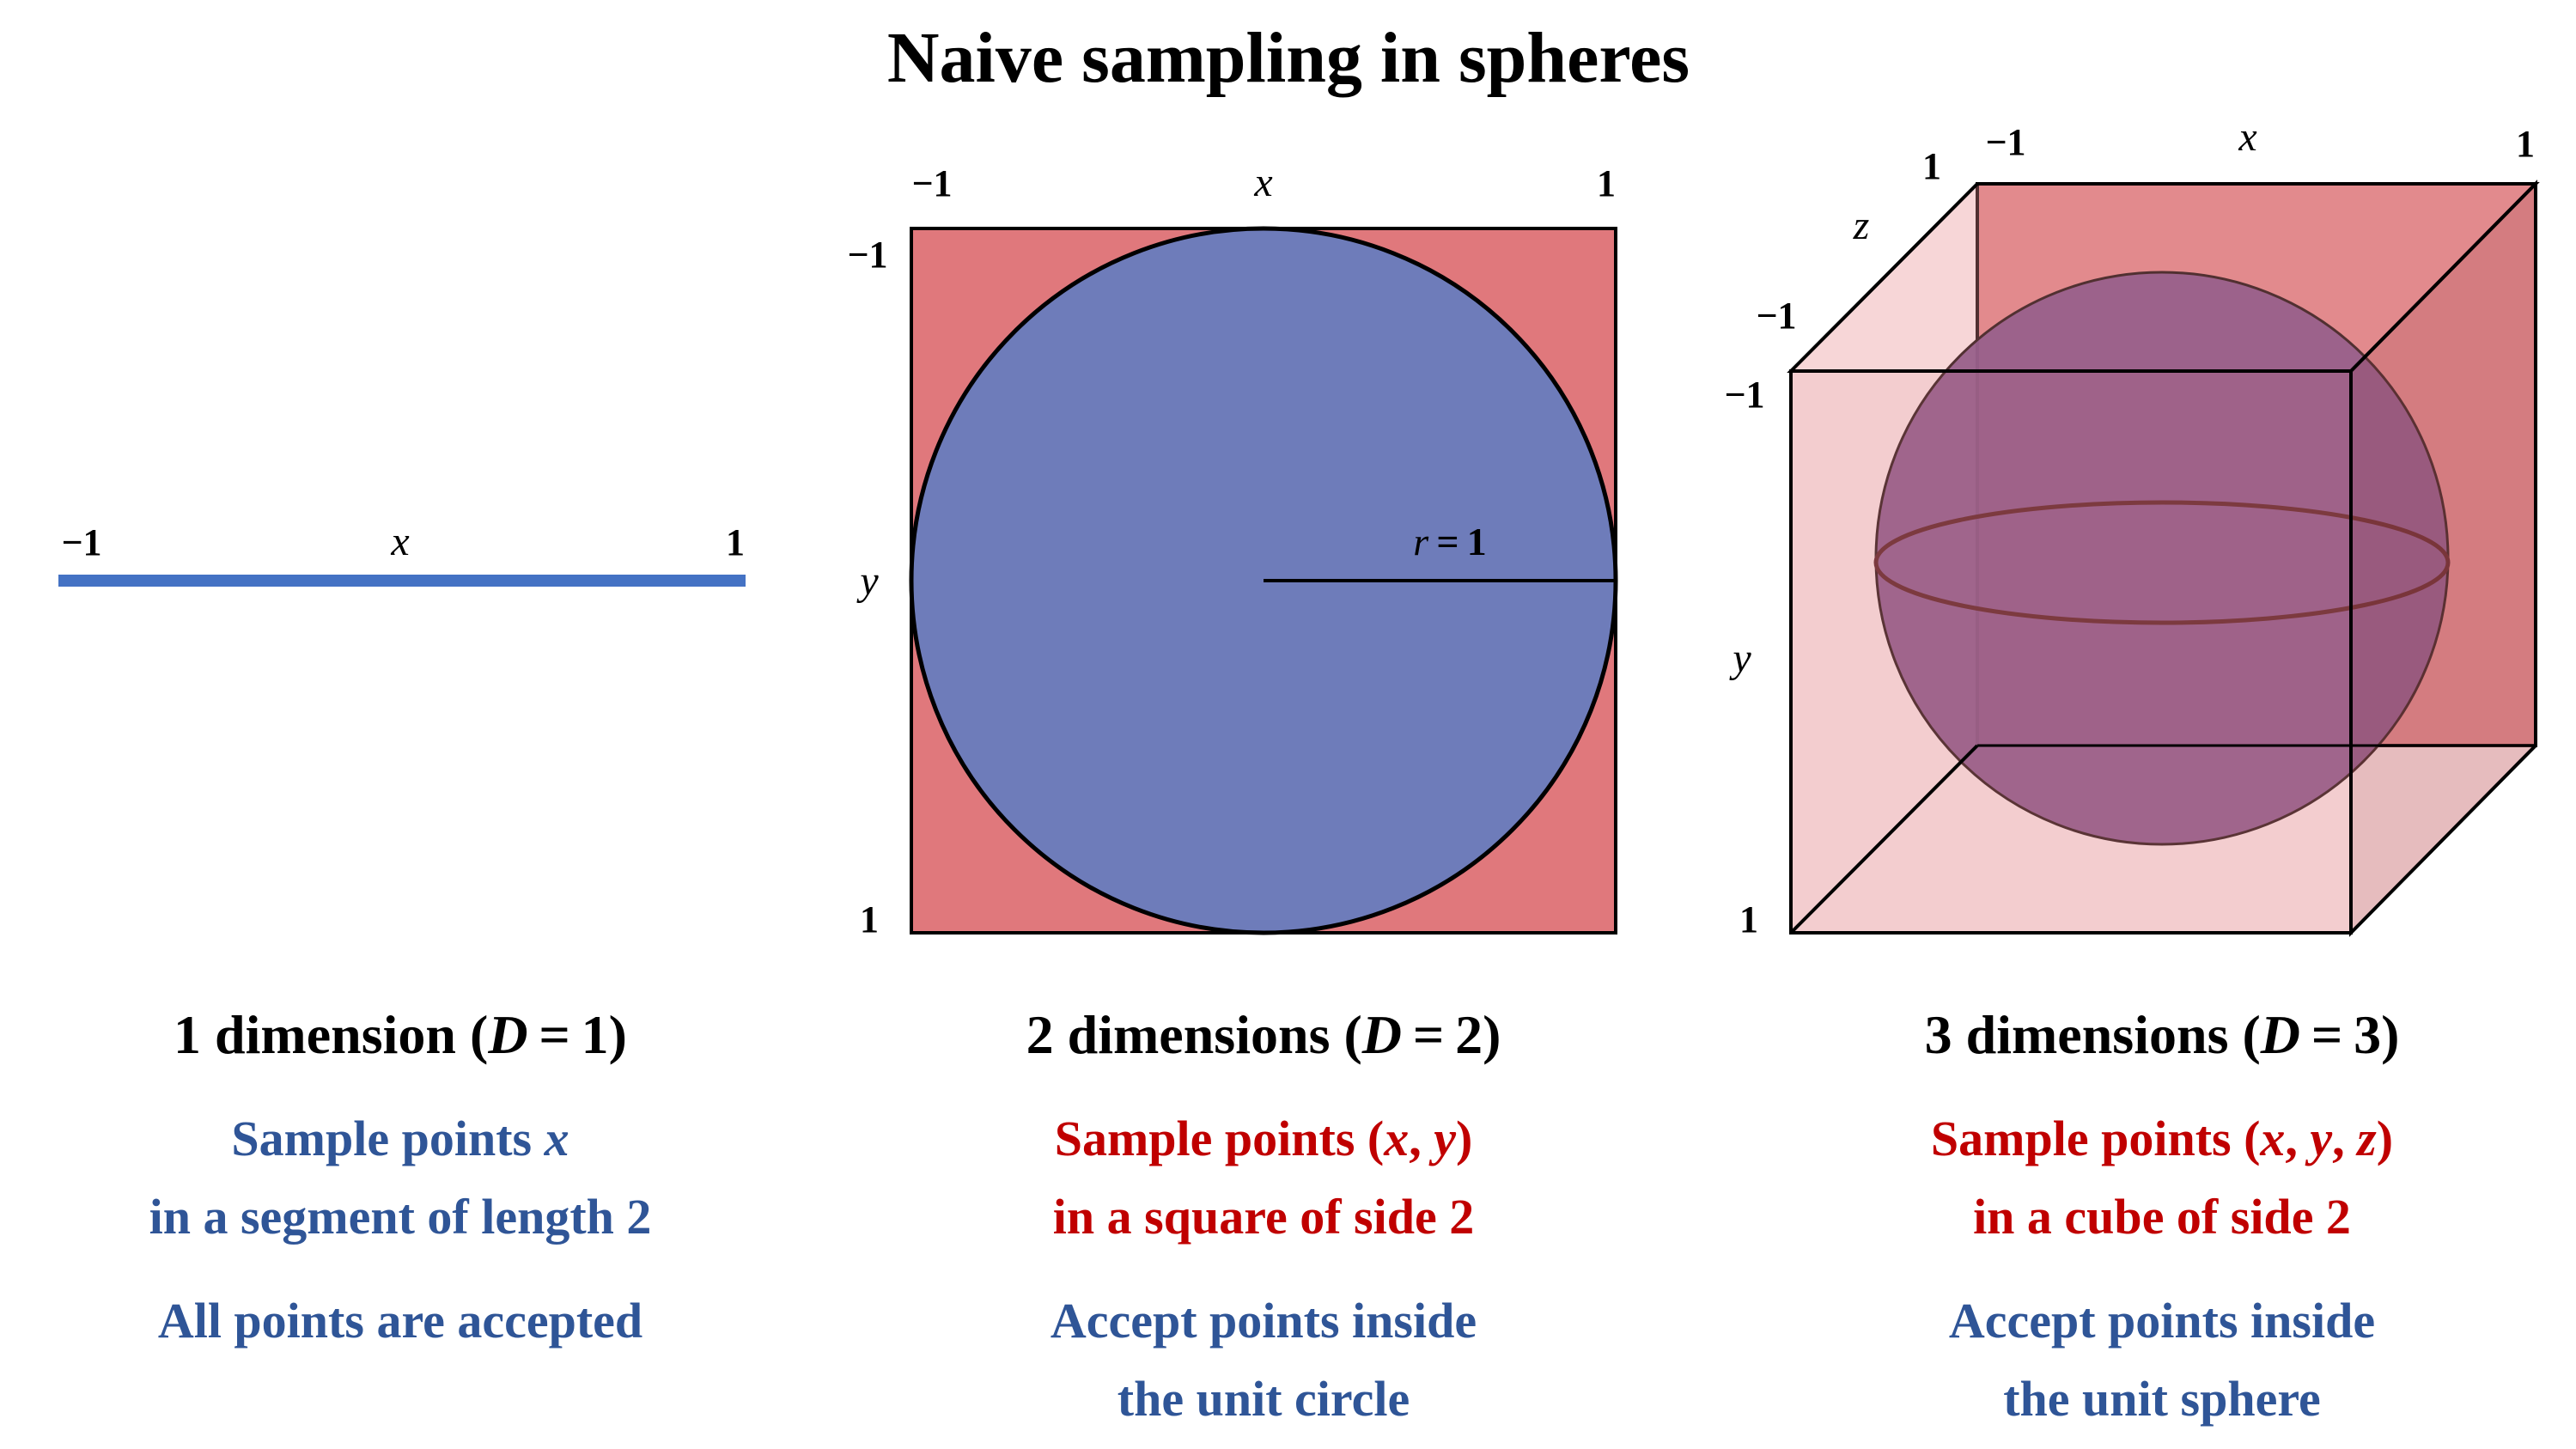  What do you see at coordinates (1263, 1034) in the screenshot?
I see `heading-2d: 2 dimensions (D = 2)` at bounding box center [1263, 1034].